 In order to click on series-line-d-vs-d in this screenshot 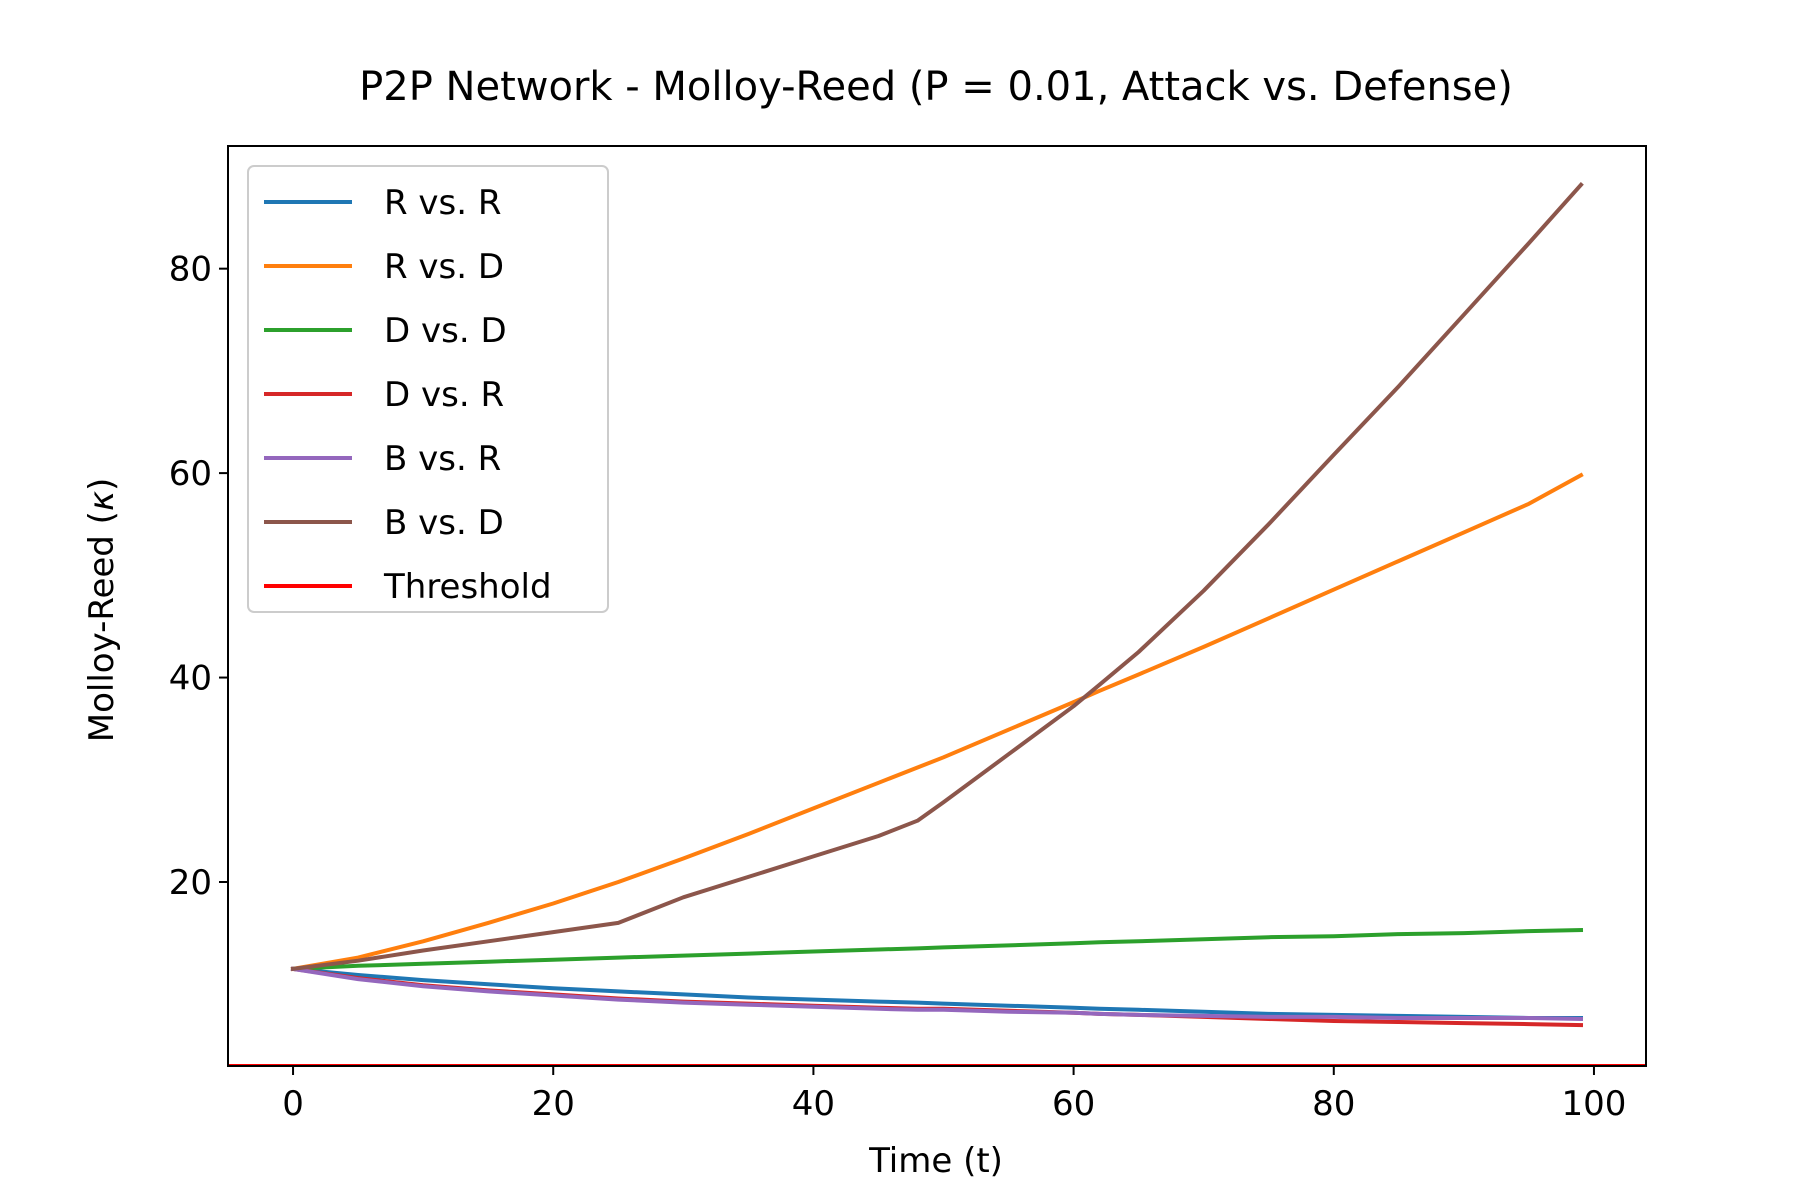, I will do `click(937, 949)`.